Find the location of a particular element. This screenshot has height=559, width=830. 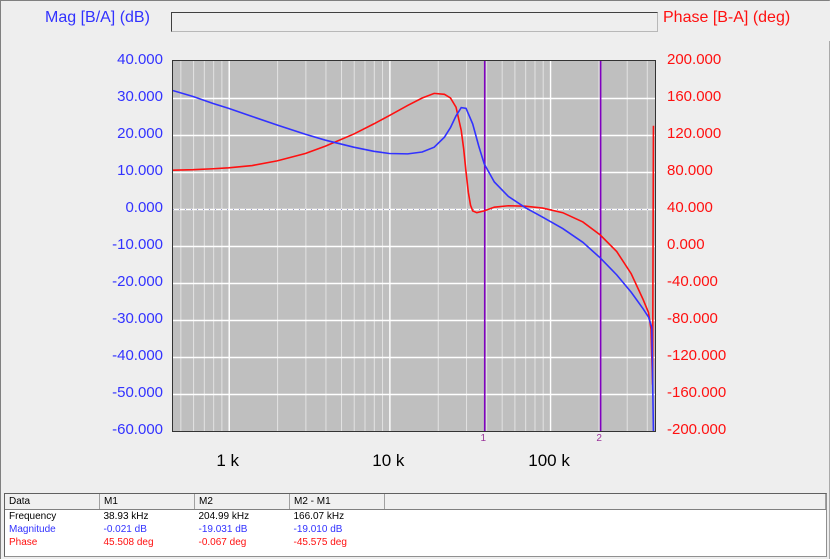

magnitude-tick-label: -20.000 is located at coordinates (137, 281).